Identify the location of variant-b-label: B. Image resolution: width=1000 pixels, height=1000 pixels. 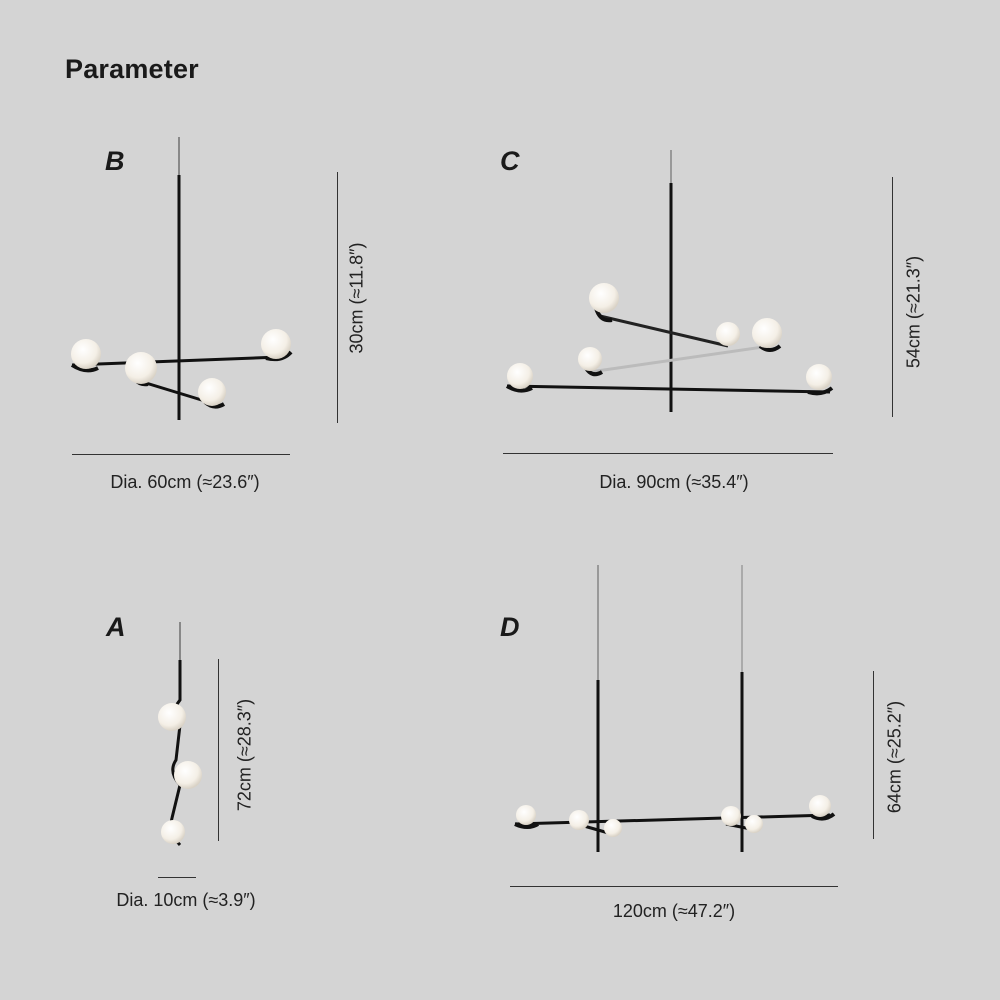
(115, 161).